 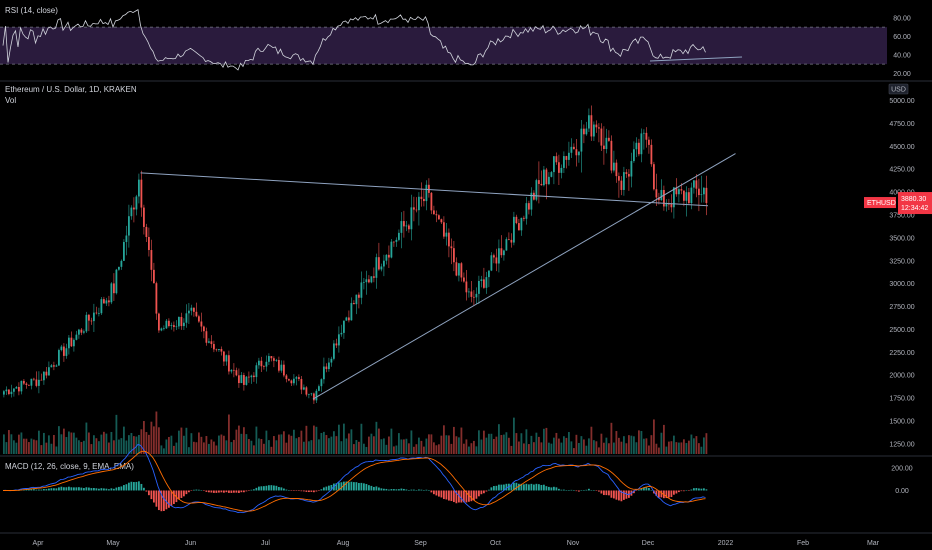 What do you see at coordinates (648, 543) in the screenshot?
I see `time-axis-label: Dec` at bounding box center [648, 543].